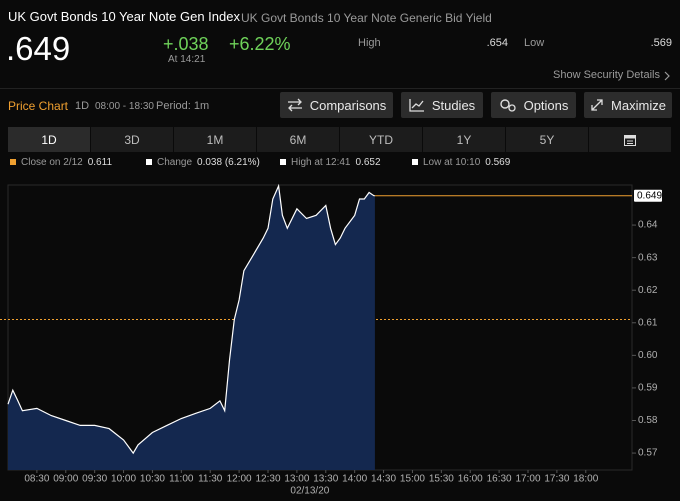 The height and width of the screenshot is (501, 680). What do you see at coordinates (368, 162) in the screenshot?
I see `legend-value: 0.652` at bounding box center [368, 162].